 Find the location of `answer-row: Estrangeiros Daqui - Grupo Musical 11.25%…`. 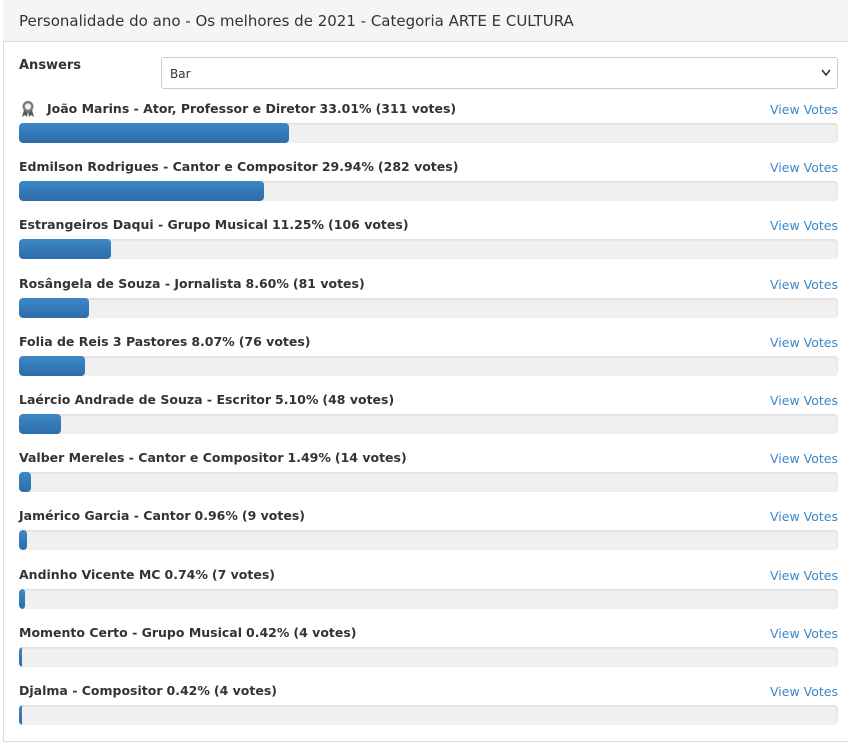

answer-row: Estrangeiros Daqui - Grupo Musical 11.25%… is located at coordinates (428, 245).